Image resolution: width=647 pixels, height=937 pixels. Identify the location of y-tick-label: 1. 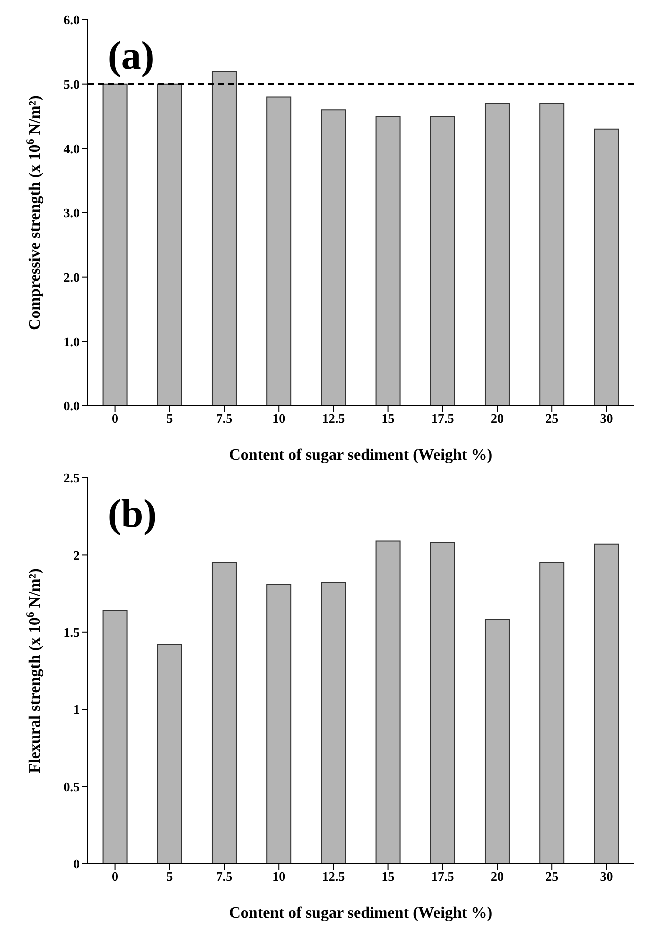
(77, 710).